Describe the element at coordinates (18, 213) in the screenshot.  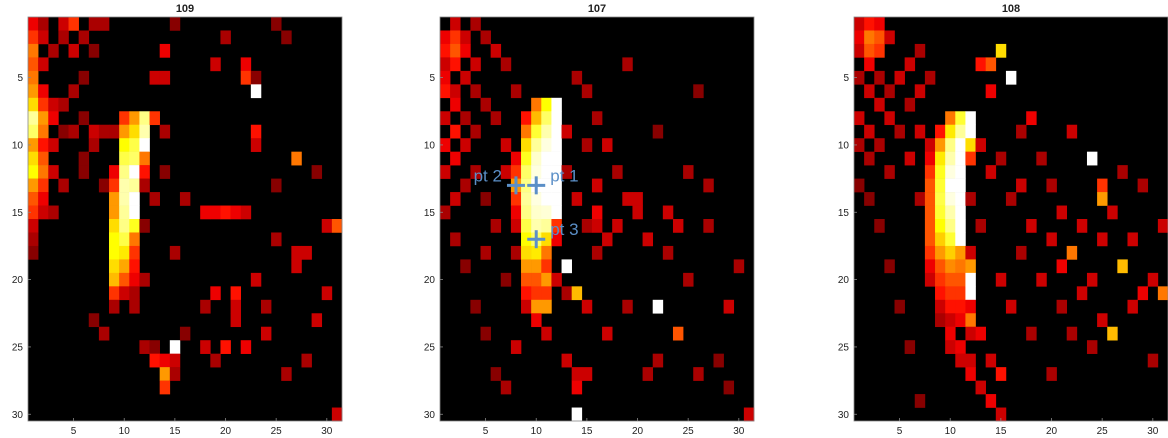
I see `y-tick-label: 15` at that location.